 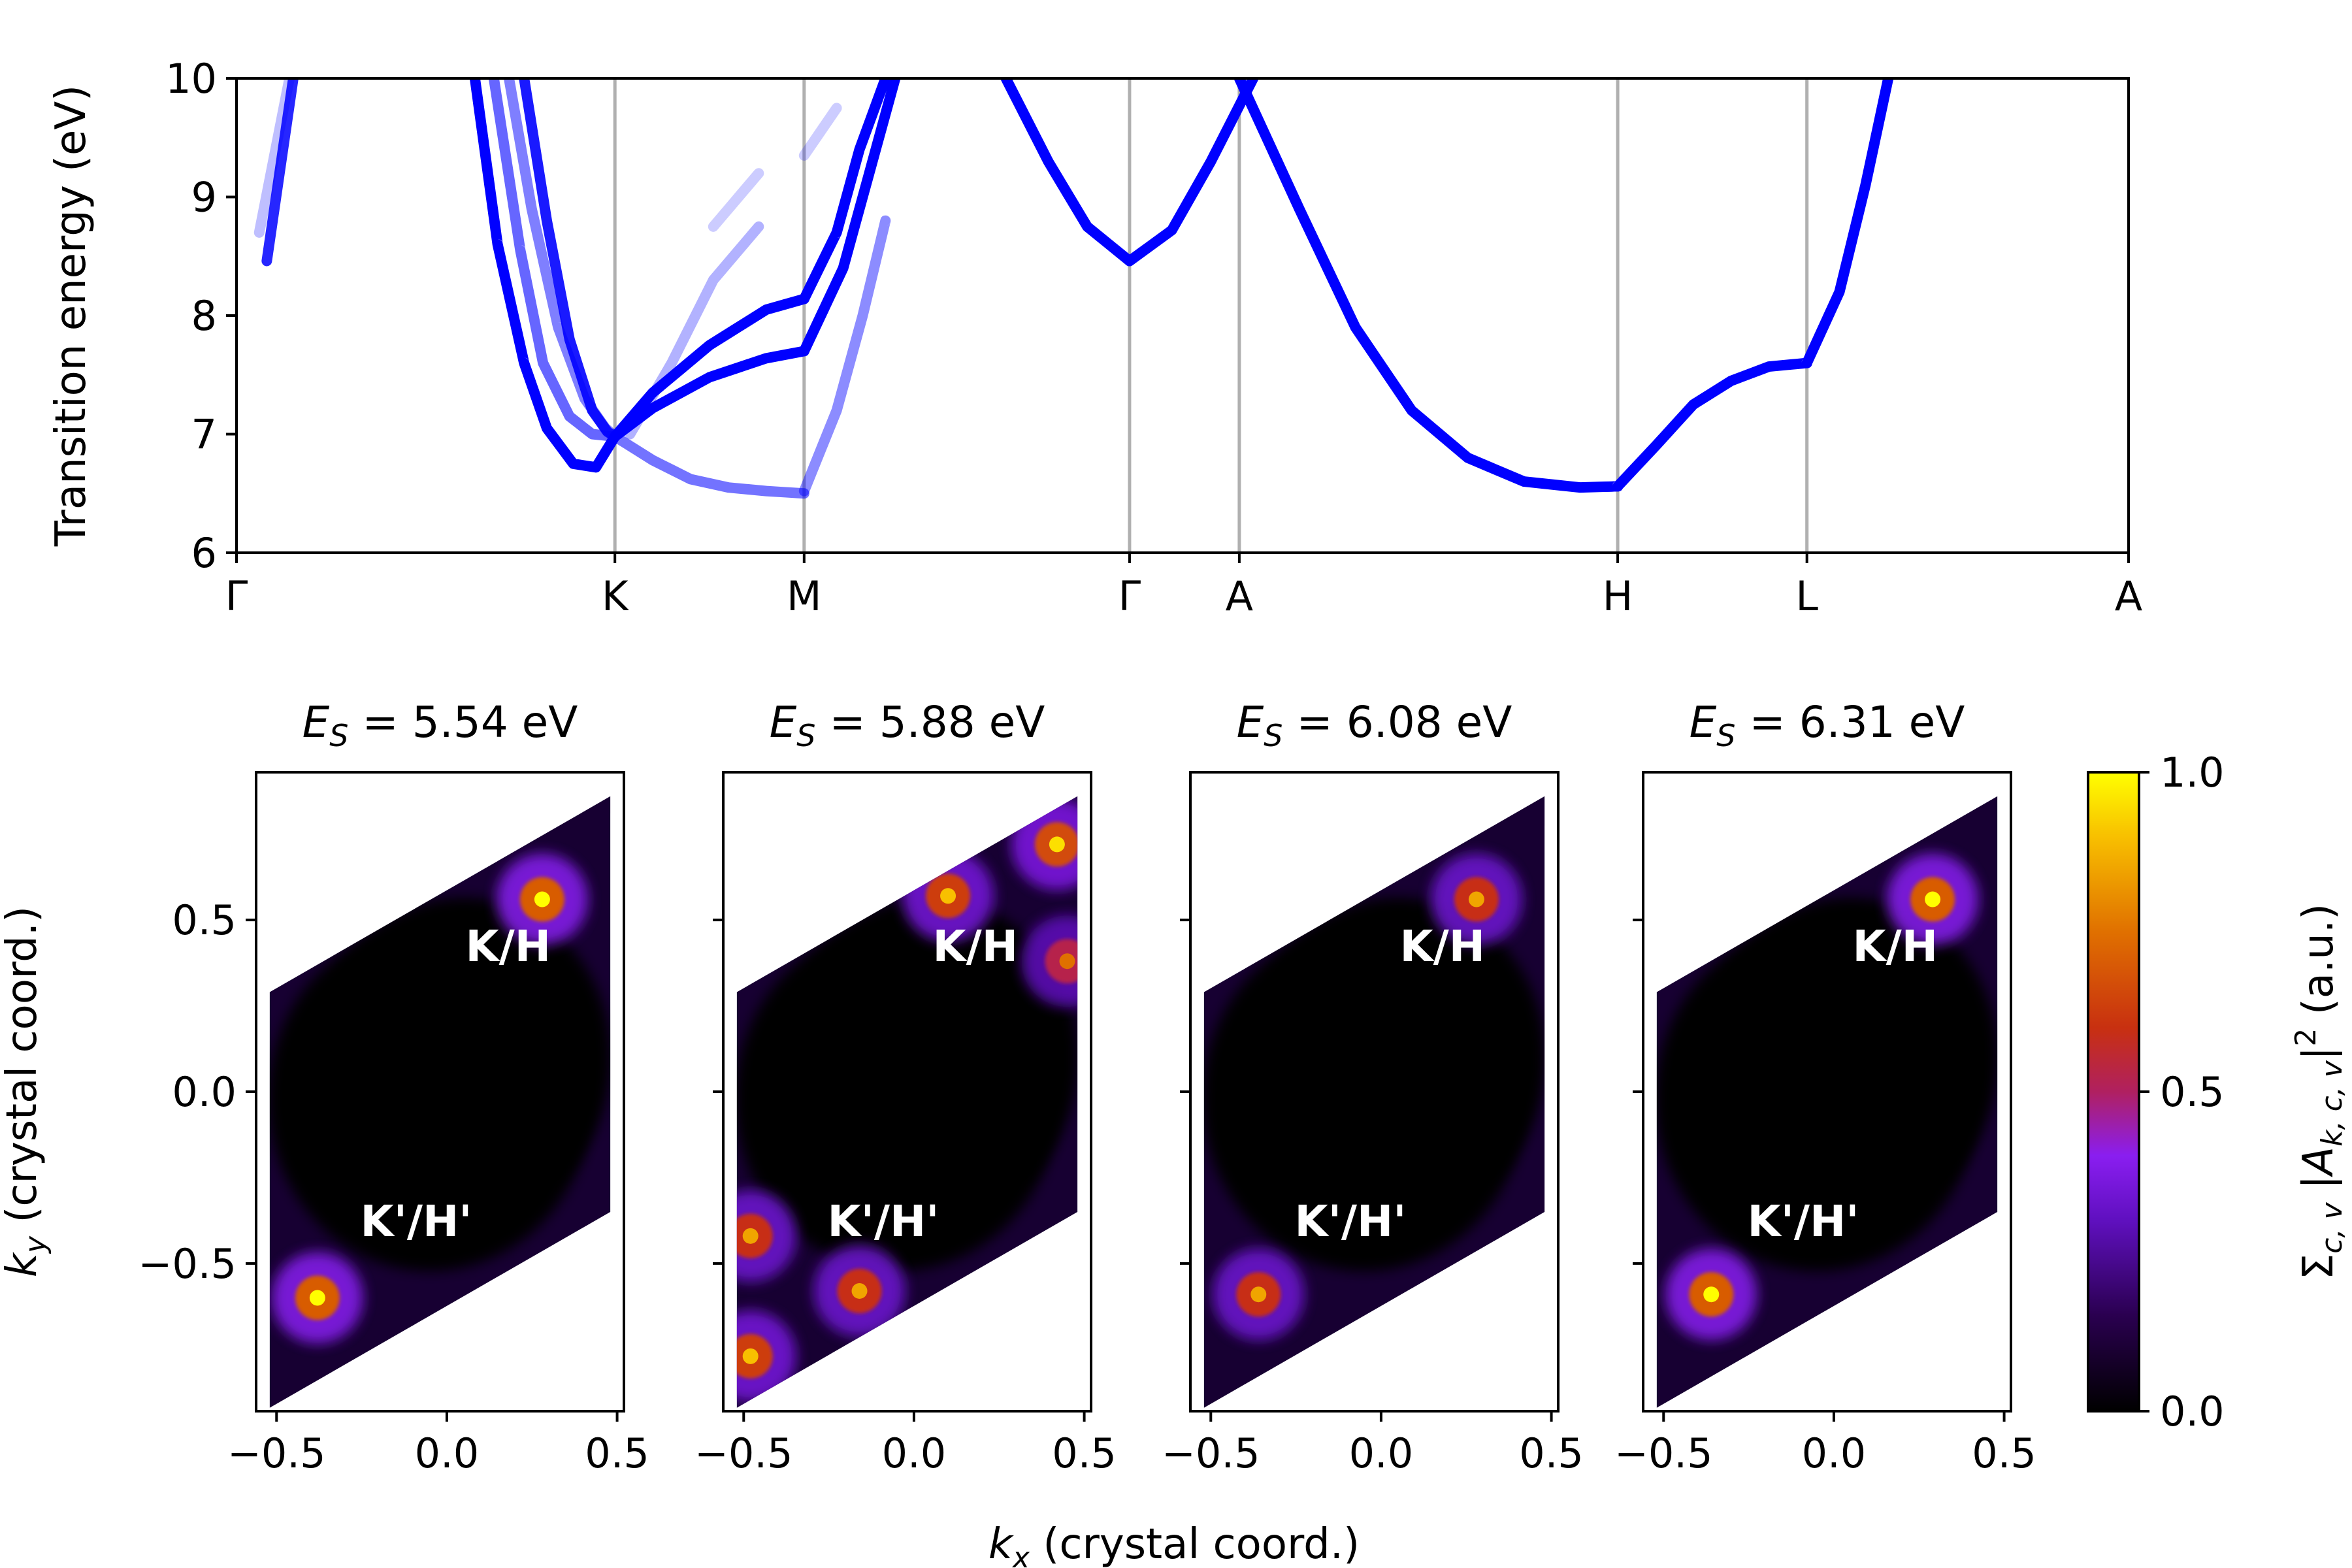 I want to click on panel-title-value: = 5.88 eV, so click(x=930, y=722).